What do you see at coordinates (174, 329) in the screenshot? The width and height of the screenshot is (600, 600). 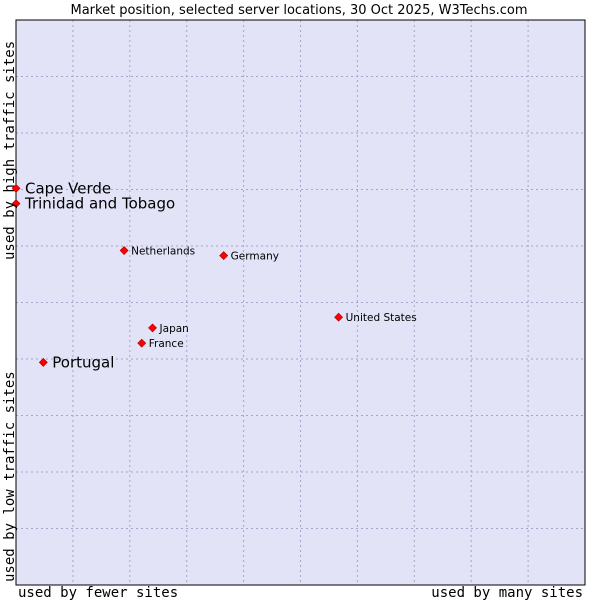 I see `point-label-japan: Japan` at bounding box center [174, 329].